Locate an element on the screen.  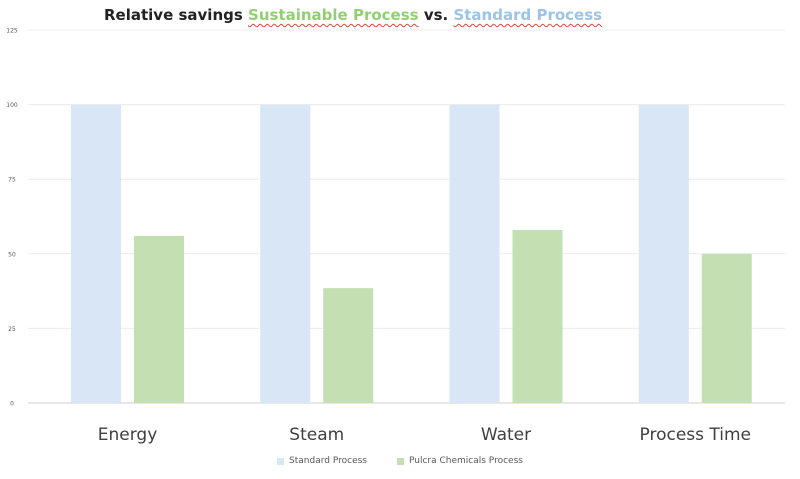
legend-label-standard: Standard Process is located at coordinates (328, 461).